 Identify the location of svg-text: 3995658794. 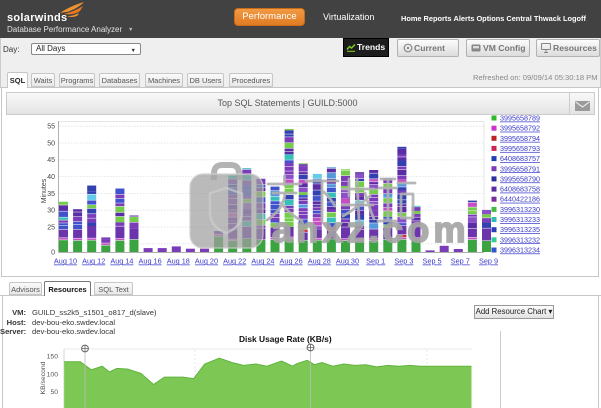
(520, 138).